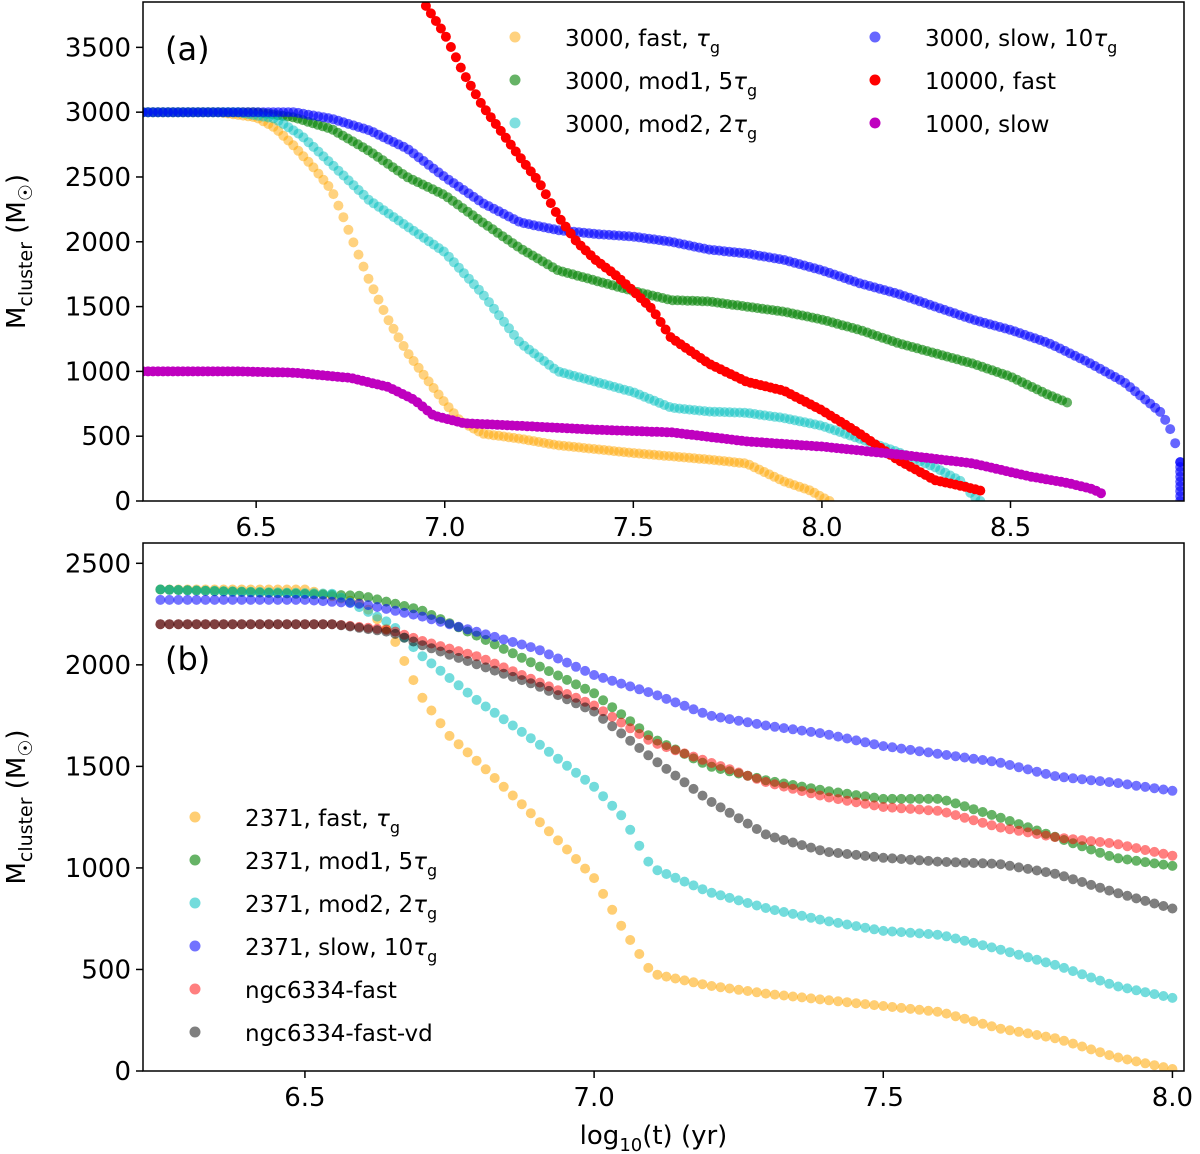 This screenshot has height=1154, width=1200. Describe the element at coordinates (294, 821) in the screenshot. I see `legend-item: 2371, fast, τg` at that location.